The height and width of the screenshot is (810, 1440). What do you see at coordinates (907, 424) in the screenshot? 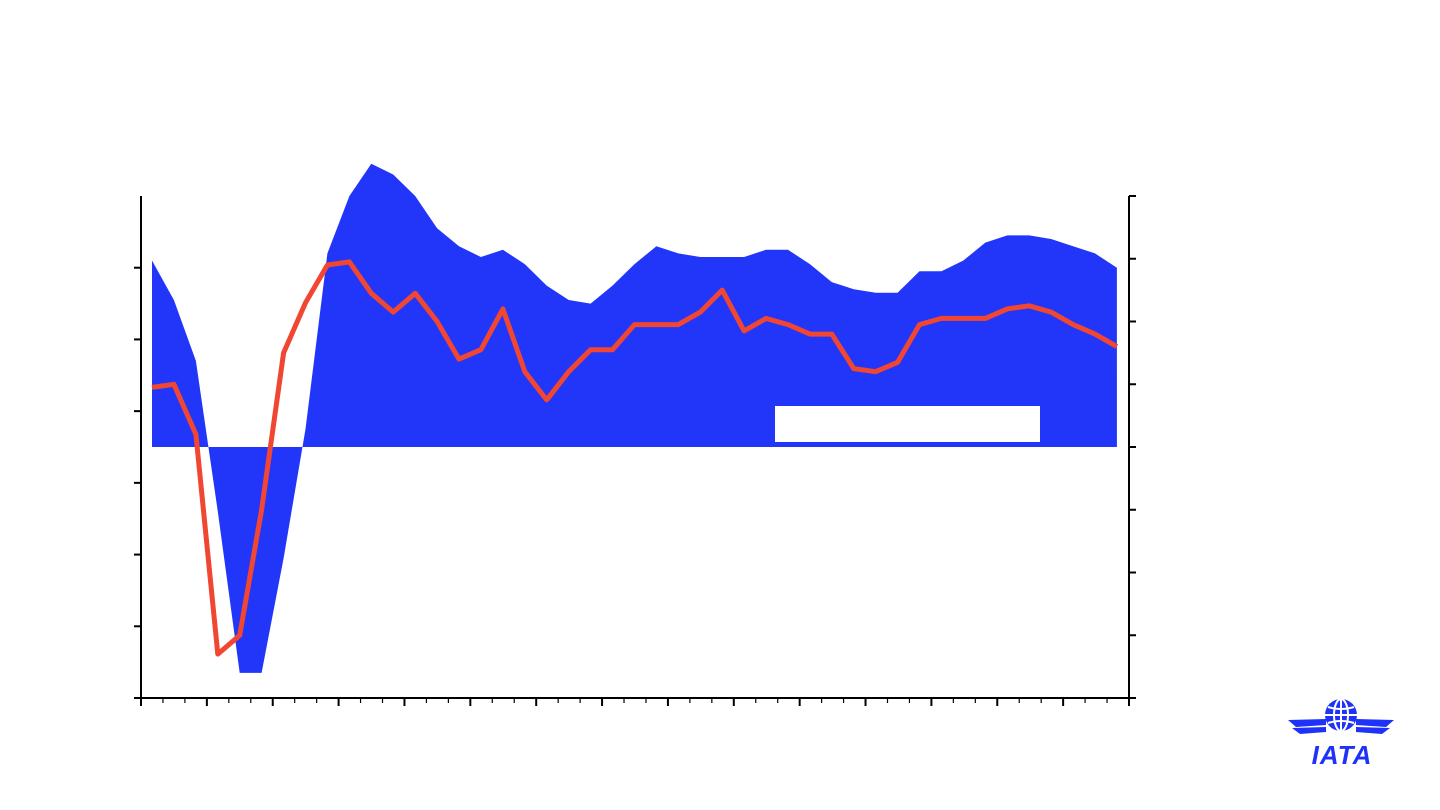
I see `legend-box` at bounding box center [907, 424].